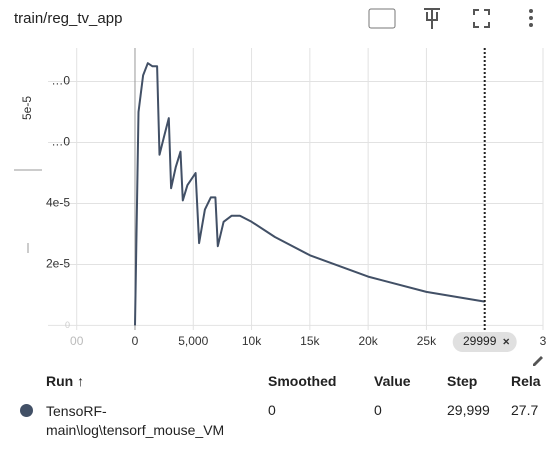  What do you see at coordinates (272, 410) in the screenshot?
I see `smoothed: 0` at bounding box center [272, 410].